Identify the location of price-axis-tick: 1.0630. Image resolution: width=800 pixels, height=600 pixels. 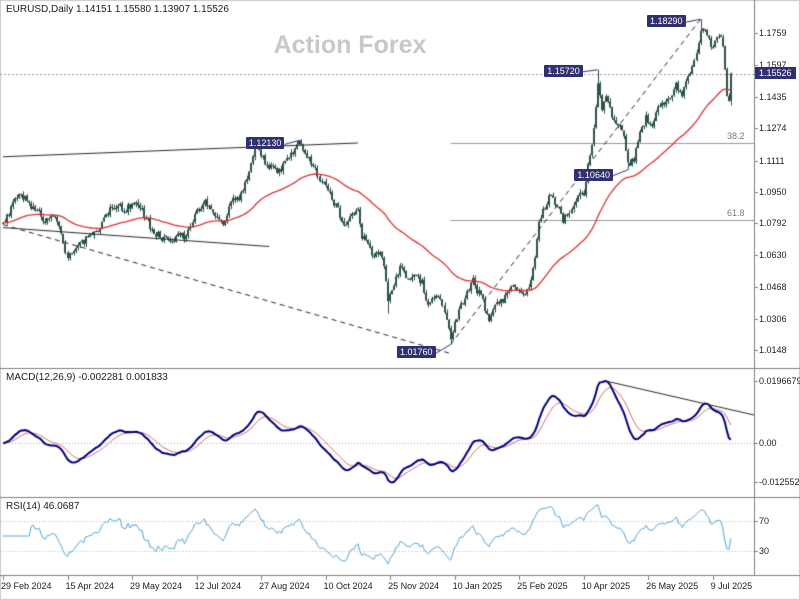
(773, 255).